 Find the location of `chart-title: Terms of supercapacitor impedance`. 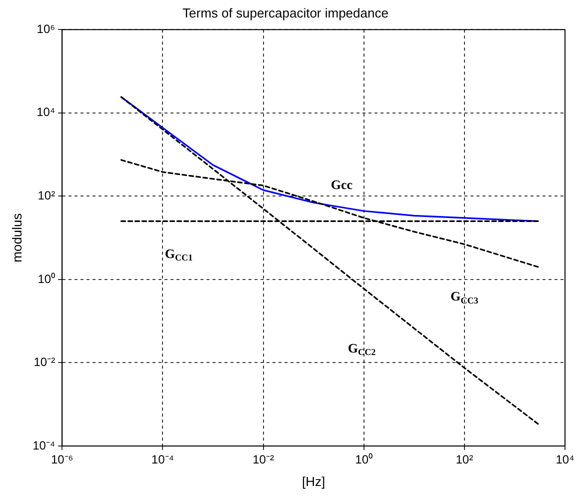

chart-title: Terms of supercapacitor impedance is located at coordinates (285, 12).